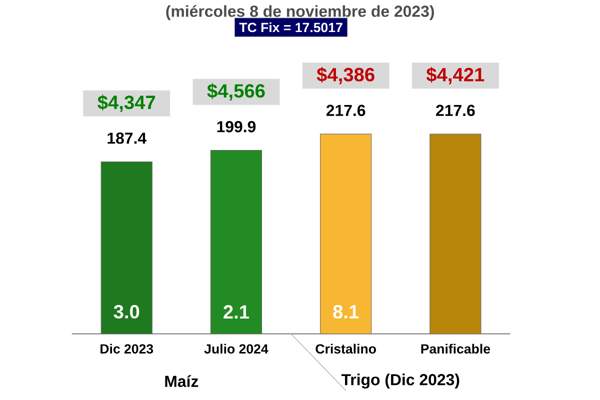 The height and width of the screenshot is (400, 600). I want to click on annotation: 3.0, so click(127, 311).